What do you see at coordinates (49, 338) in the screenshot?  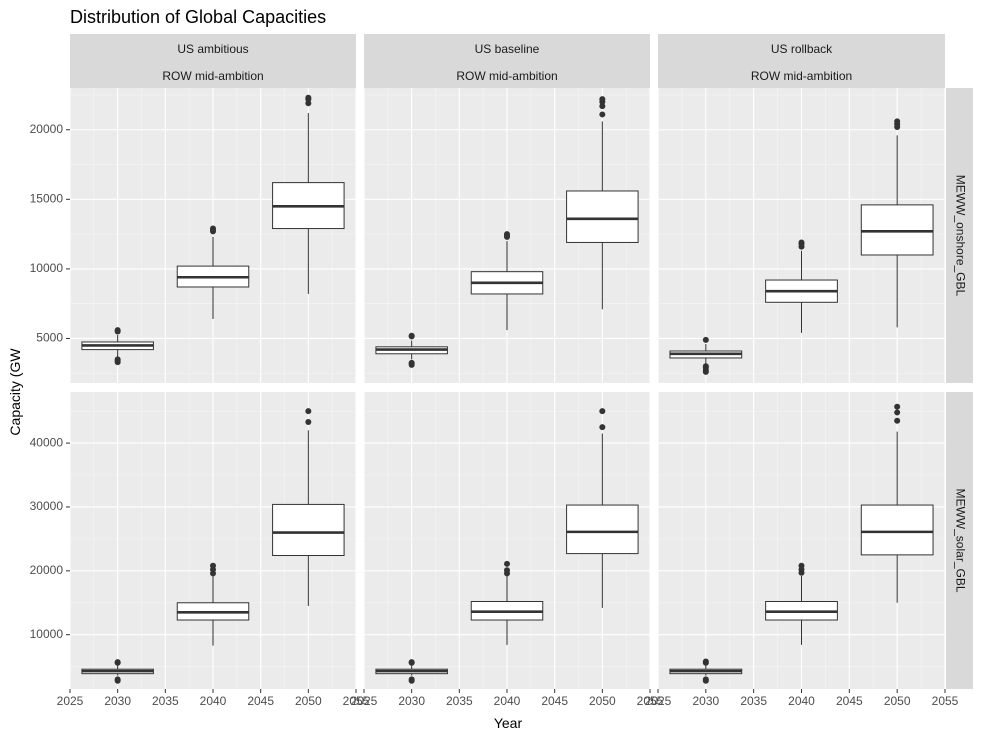 I see `y-tick-label: 5000` at bounding box center [49, 338].